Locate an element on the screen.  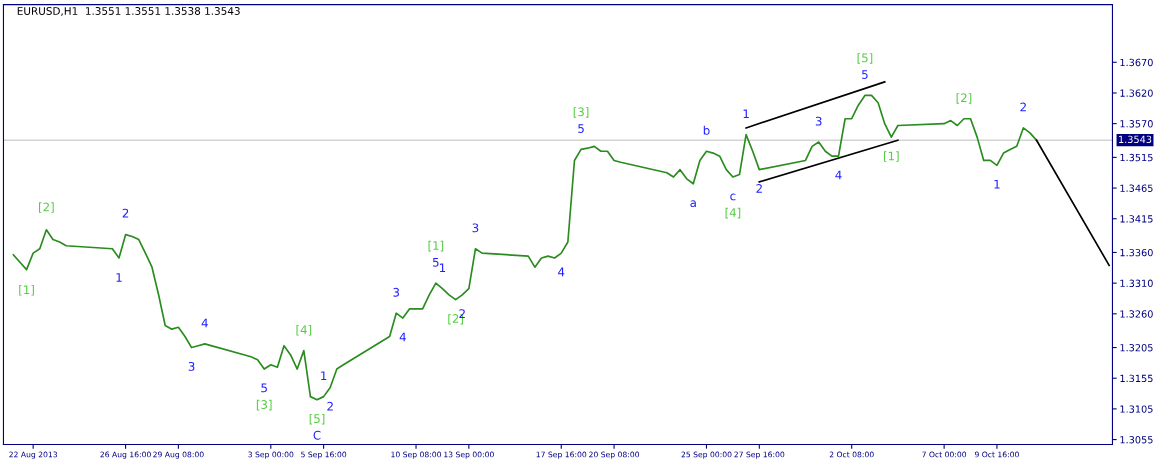
annotation: c is located at coordinates (733, 197).